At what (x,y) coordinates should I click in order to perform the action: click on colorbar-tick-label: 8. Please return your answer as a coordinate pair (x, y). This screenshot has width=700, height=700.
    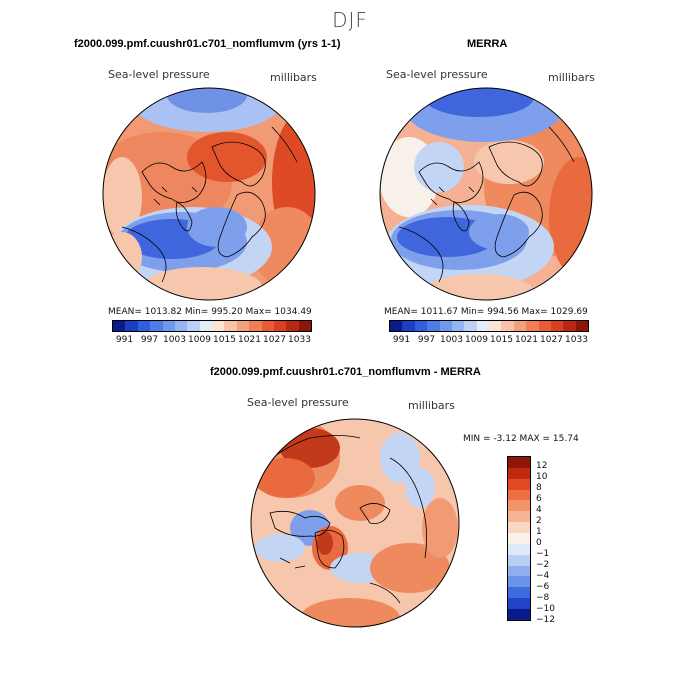
    Looking at the image, I should click on (539, 488).